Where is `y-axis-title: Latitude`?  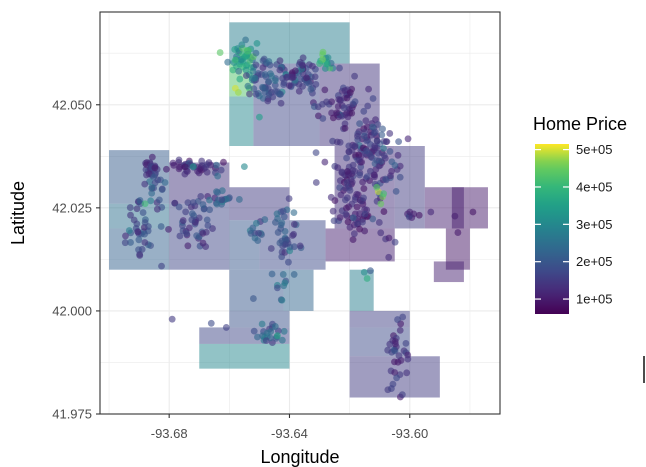 y-axis-title: Latitude is located at coordinates (18, 213).